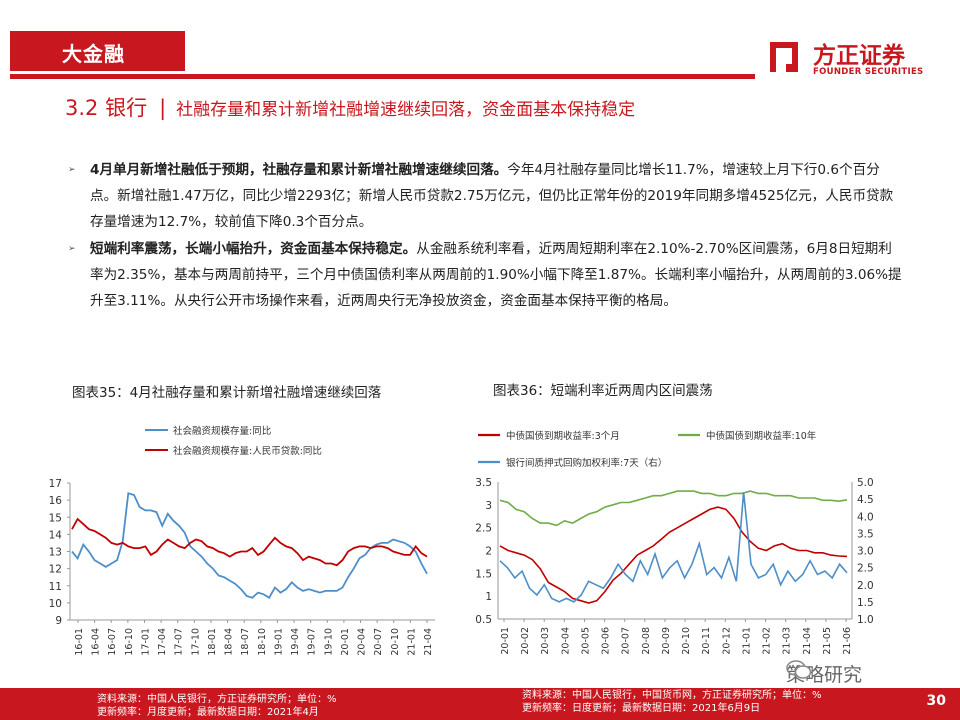 This screenshot has width=960, height=720. Describe the element at coordinates (55, 570) in the screenshot. I see `y-tick-label: 12` at that location.